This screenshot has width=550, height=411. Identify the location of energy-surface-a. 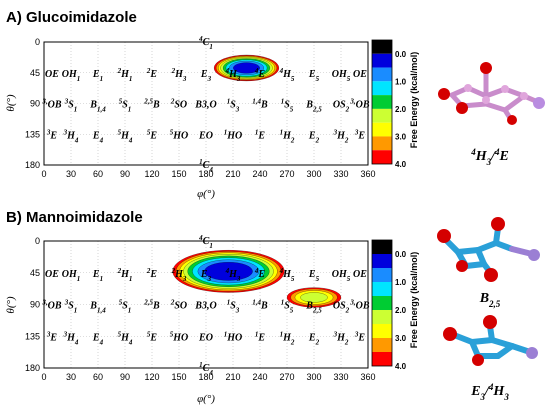
(246, 68).